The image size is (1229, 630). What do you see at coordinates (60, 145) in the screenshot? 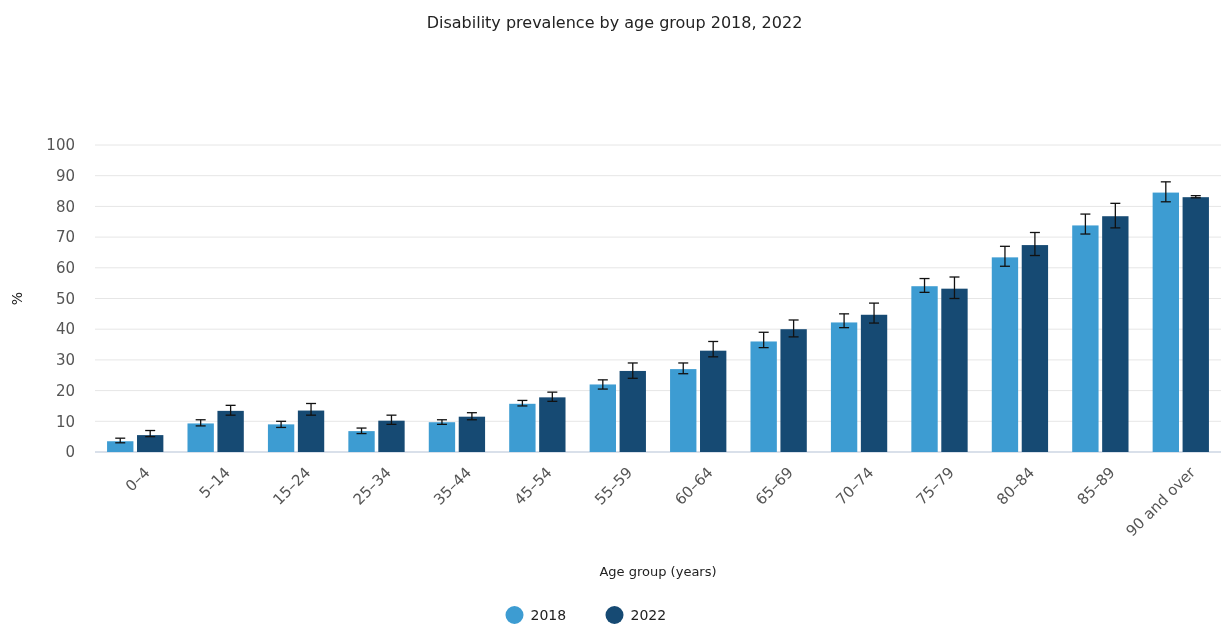
I see `y-tick-label: 100` at bounding box center [60, 145].